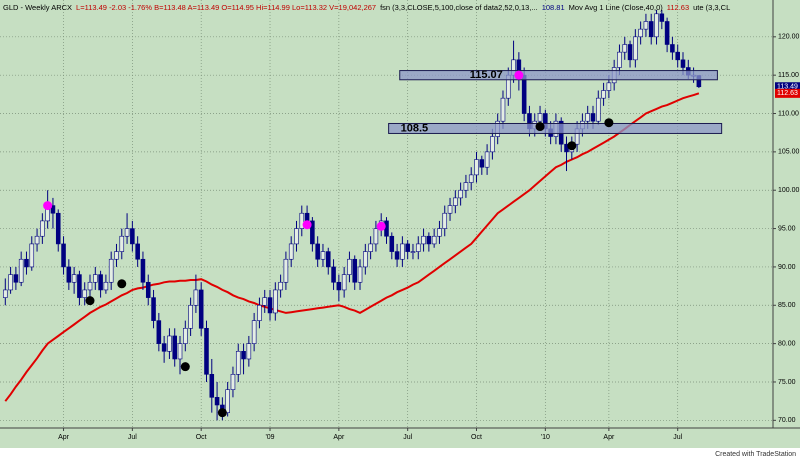 This screenshot has width=800, height=460. I want to click on price-tag, so click(787, 93).